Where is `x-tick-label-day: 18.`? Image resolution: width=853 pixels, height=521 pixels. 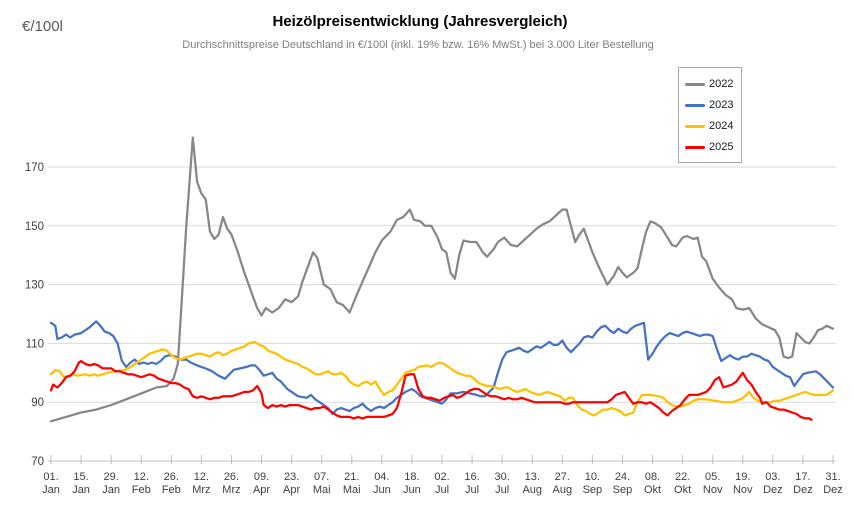
x-tick-label-day: 18. is located at coordinates (411, 477).